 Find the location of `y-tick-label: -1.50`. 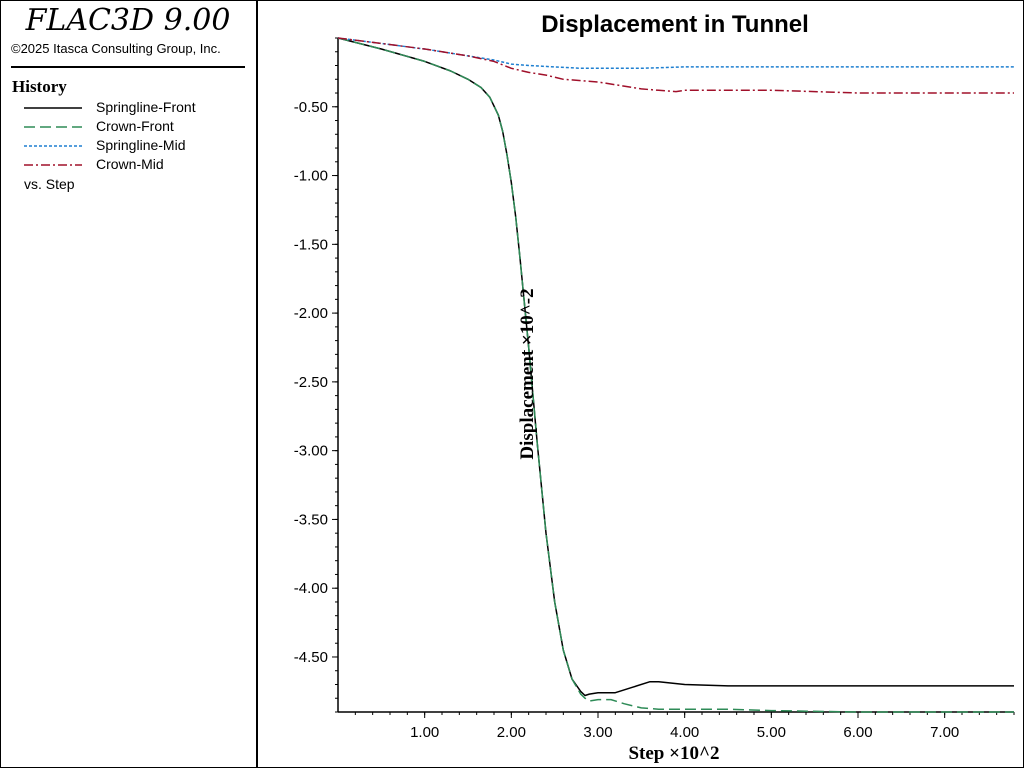

y-tick-label: -1.50 is located at coordinates (311, 244).